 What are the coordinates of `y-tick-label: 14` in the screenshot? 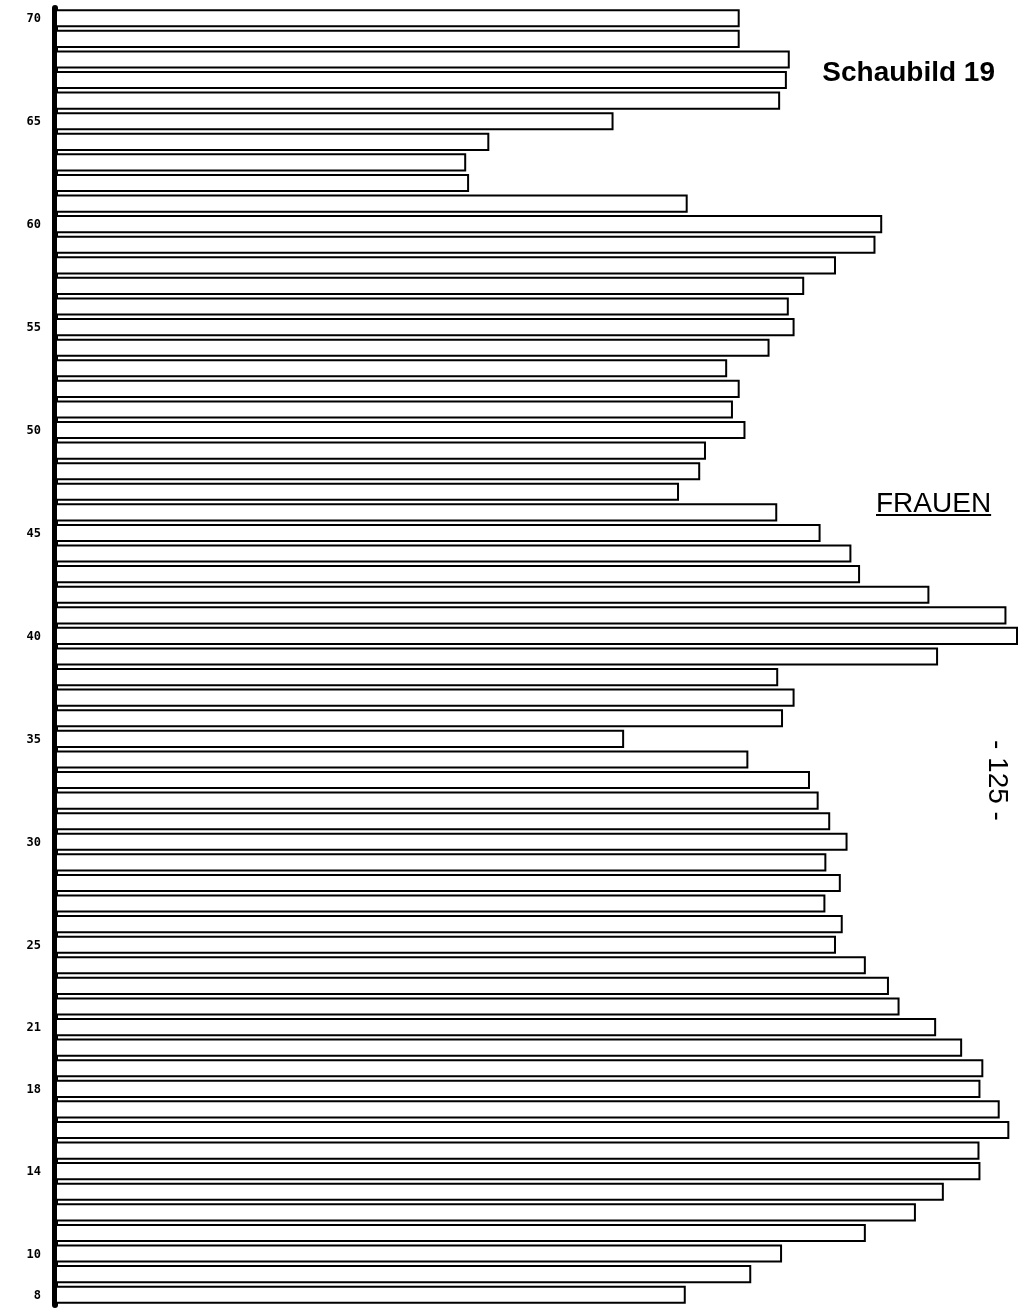 It's located at (33, 1171).